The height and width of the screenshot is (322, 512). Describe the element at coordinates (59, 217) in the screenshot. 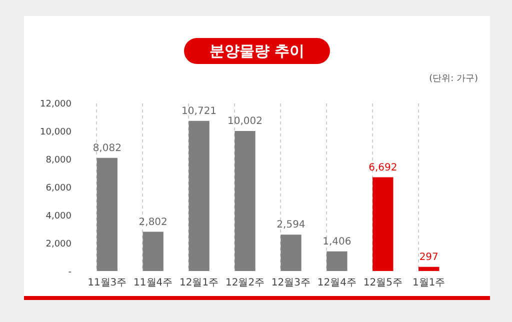

I see `y-tick-label: 4,000` at that location.